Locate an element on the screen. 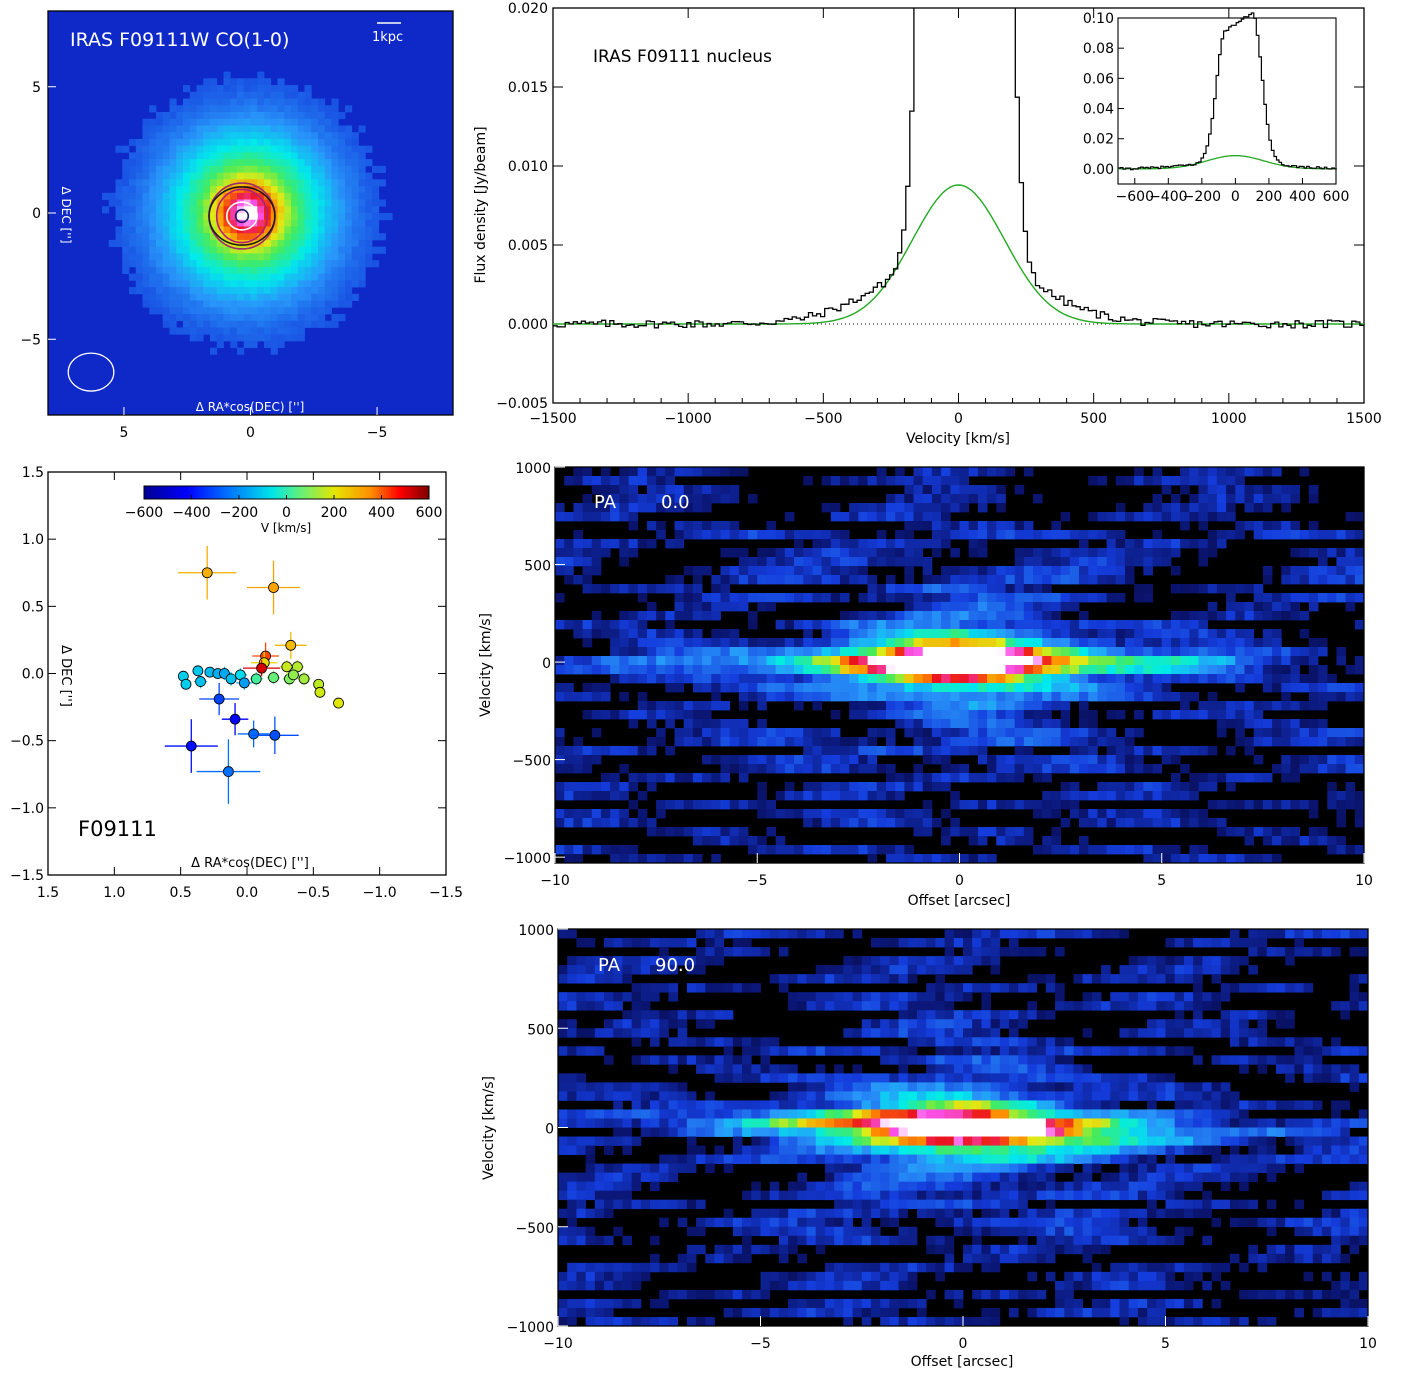 The height and width of the screenshot is (1374, 1411). x-tick-label: 5 is located at coordinates (1161, 881).